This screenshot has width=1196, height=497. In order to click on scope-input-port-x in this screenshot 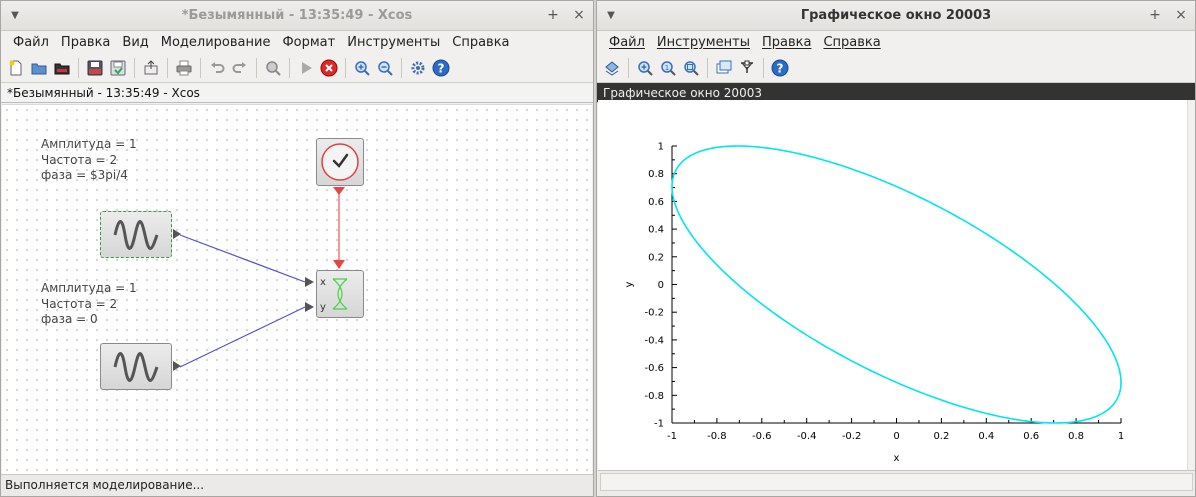, I will do `click(309, 282)`.